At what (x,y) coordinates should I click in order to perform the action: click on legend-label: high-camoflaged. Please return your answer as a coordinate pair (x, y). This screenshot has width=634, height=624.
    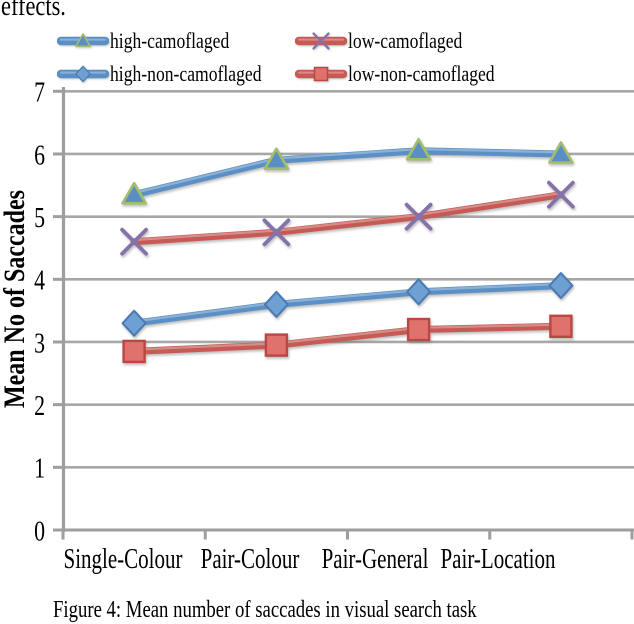
    Looking at the image, I should click on (170, 40).